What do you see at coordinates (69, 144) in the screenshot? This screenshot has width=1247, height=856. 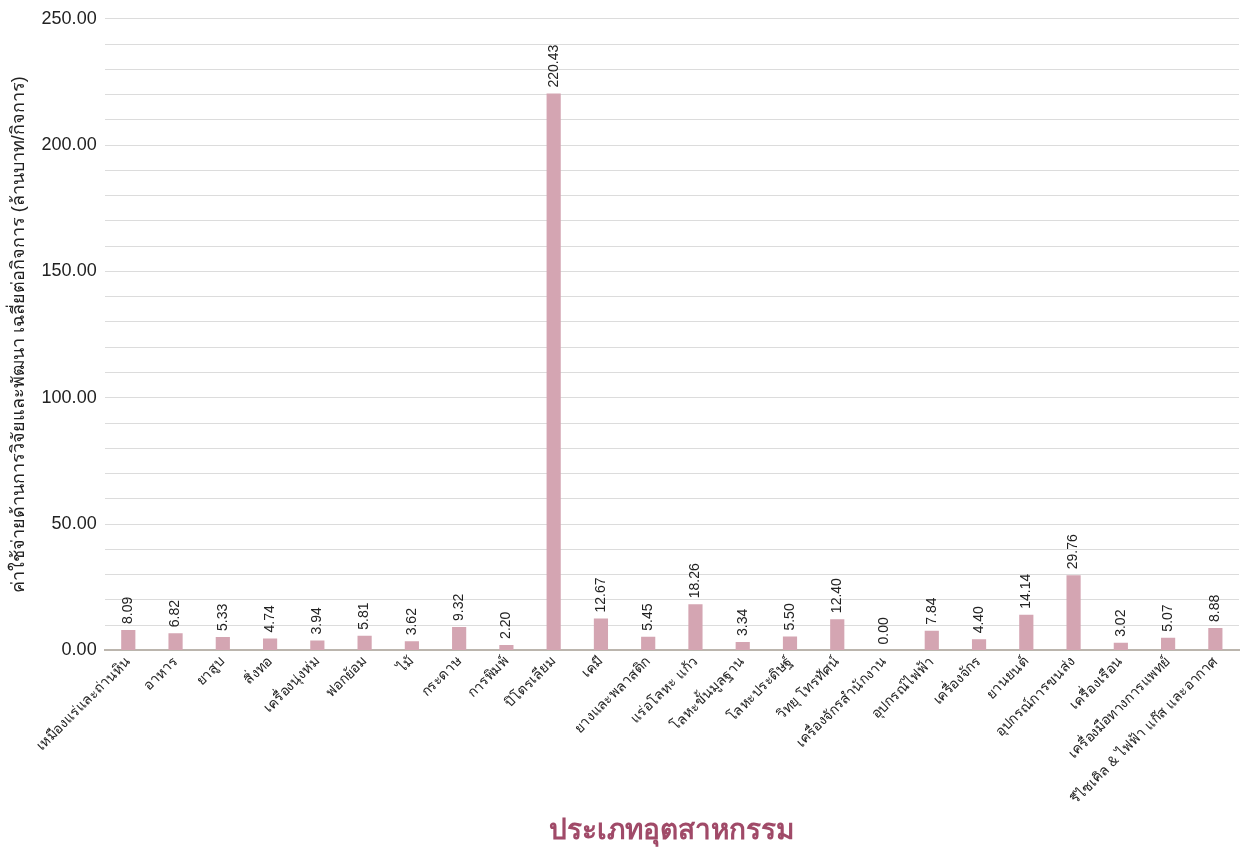 I see `y-tick-label: 200.00` at bounding box center [69, 144].